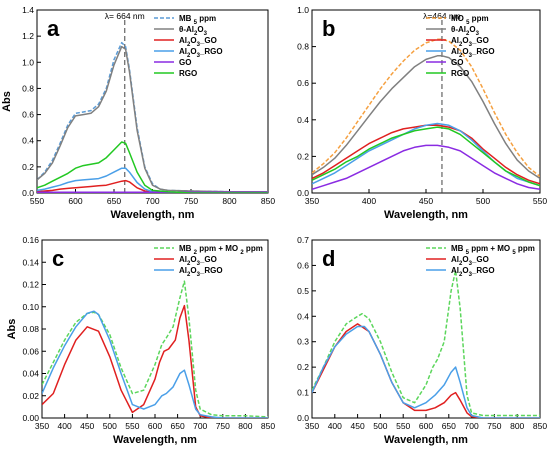  I want to click on legend-label: θ-Al2O3, so click(193, 31).